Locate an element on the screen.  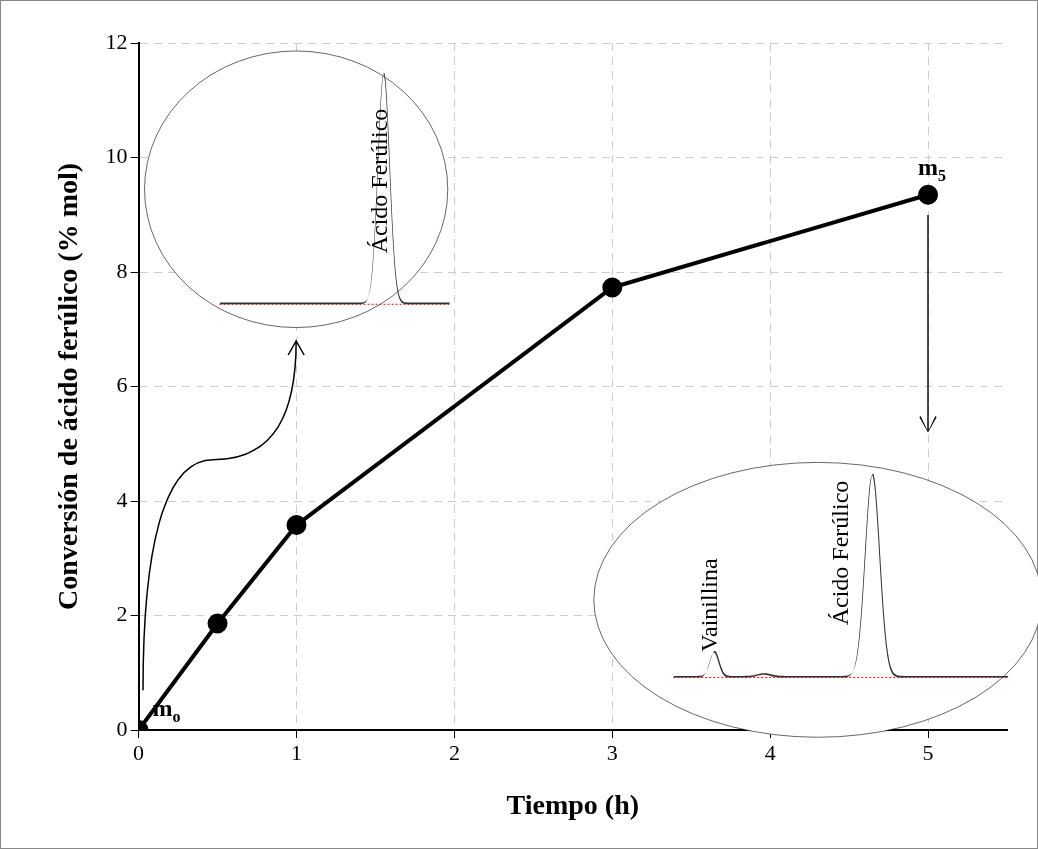
x-tick-label: 1 is located at coordinates (296, 752).